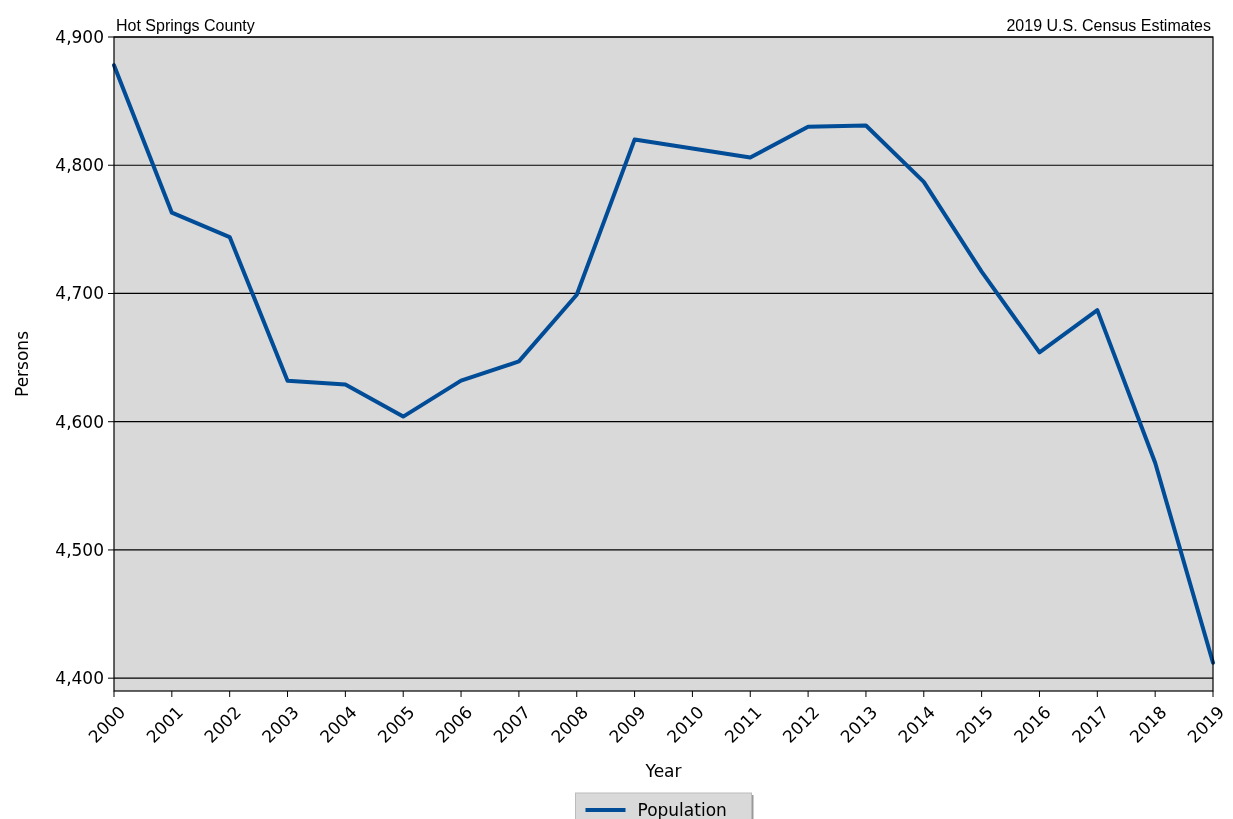  What do you see at coordinates (79, 549) in the screenshot?
I see `y-tick-label: 4,500` at bounding box center [79, 549].